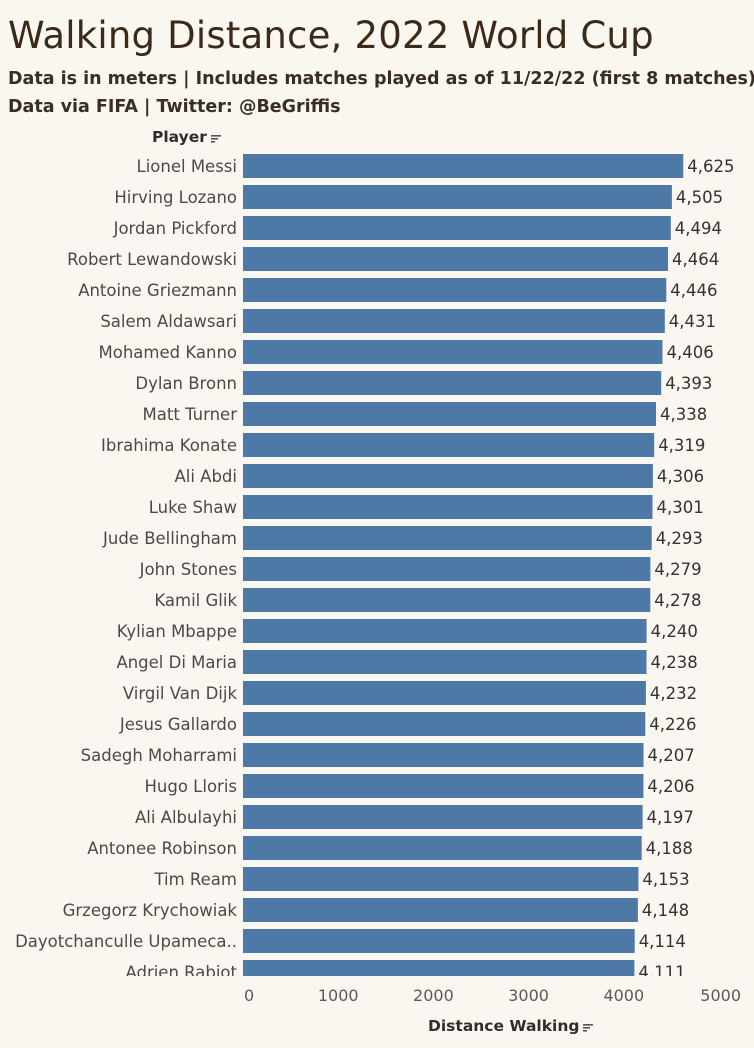 This screenshot has width=754, height=1048. I want to click on value-label: 4,111, so click(661, 969).